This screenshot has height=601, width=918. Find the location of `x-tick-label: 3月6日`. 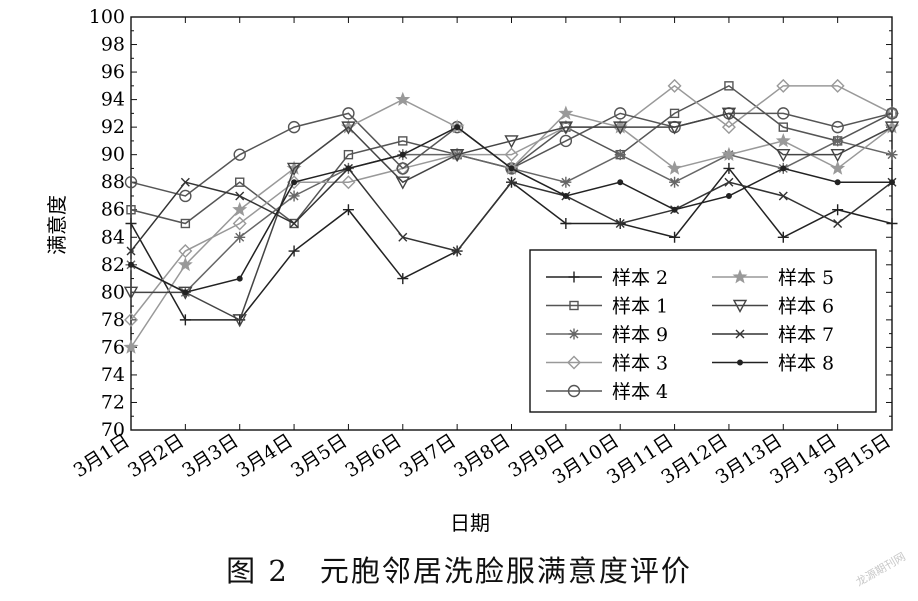

x-tick-label: 3月6日 is located at coordinates (373, 456).